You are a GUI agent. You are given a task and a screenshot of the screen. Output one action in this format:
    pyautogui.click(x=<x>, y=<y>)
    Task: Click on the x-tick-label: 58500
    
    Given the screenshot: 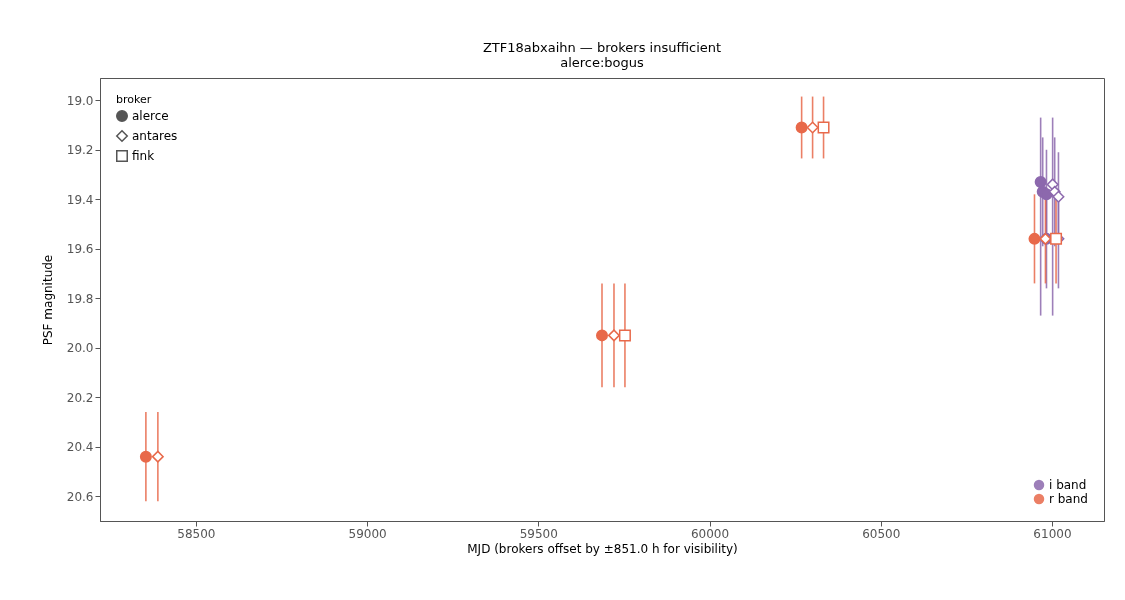 What is the action you would take?
    pyautogui.click(x=196, y=533)
    